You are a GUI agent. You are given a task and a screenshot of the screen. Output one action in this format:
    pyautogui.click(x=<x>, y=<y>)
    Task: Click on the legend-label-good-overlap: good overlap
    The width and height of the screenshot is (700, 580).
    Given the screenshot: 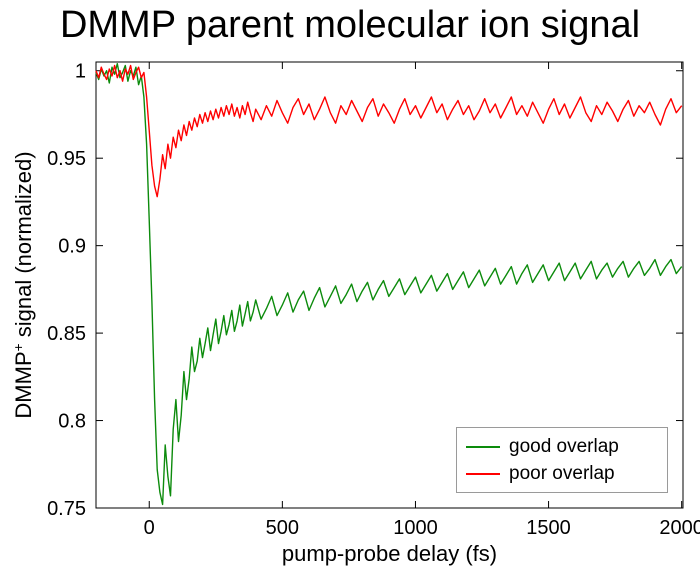 What is the action you would take?
    pyautogui.click(x=564, y=446)
    